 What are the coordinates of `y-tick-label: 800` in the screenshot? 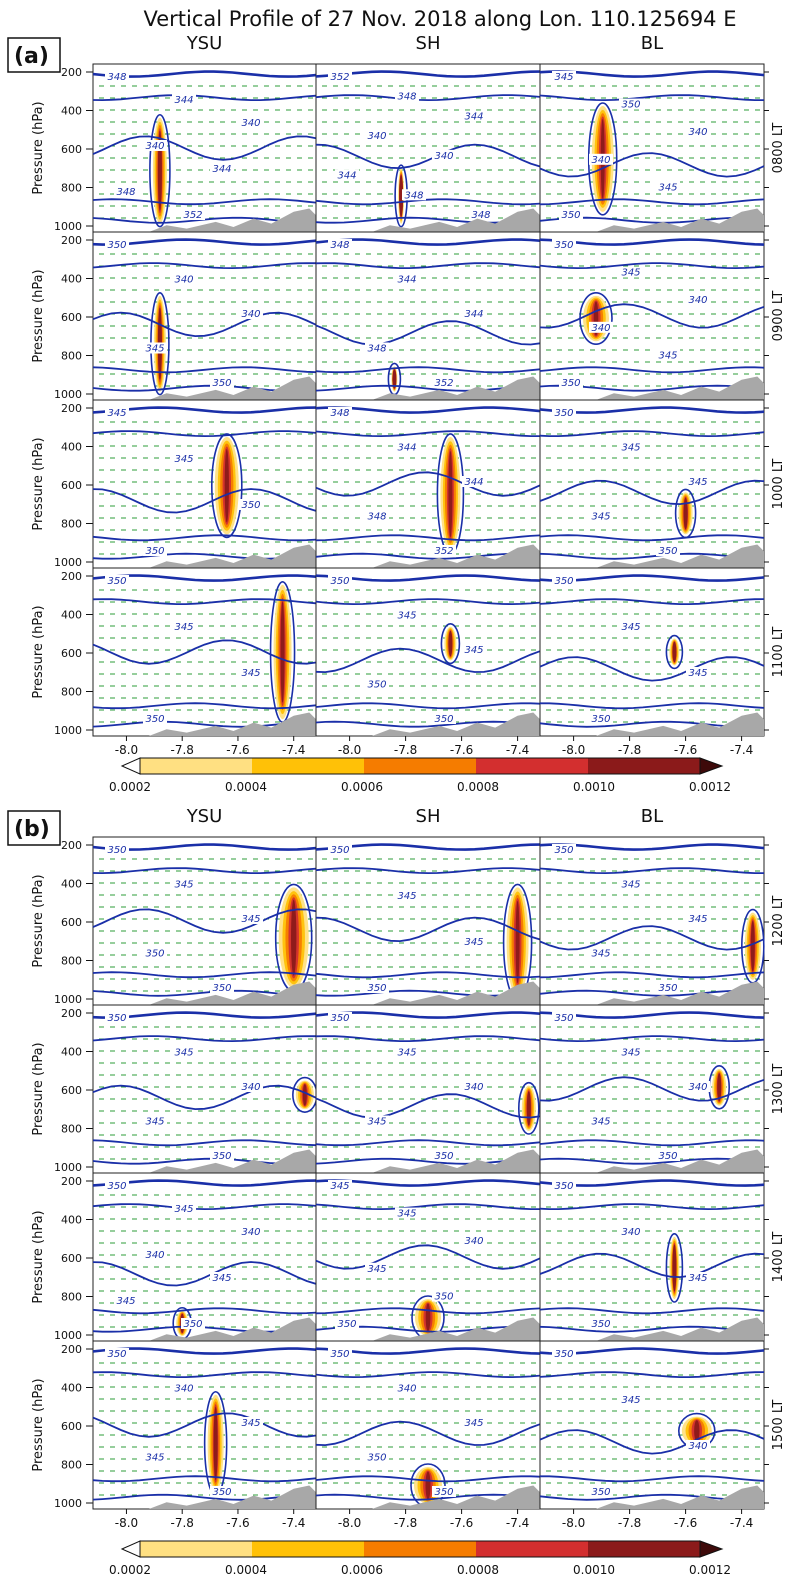 It's located at (71, 524).